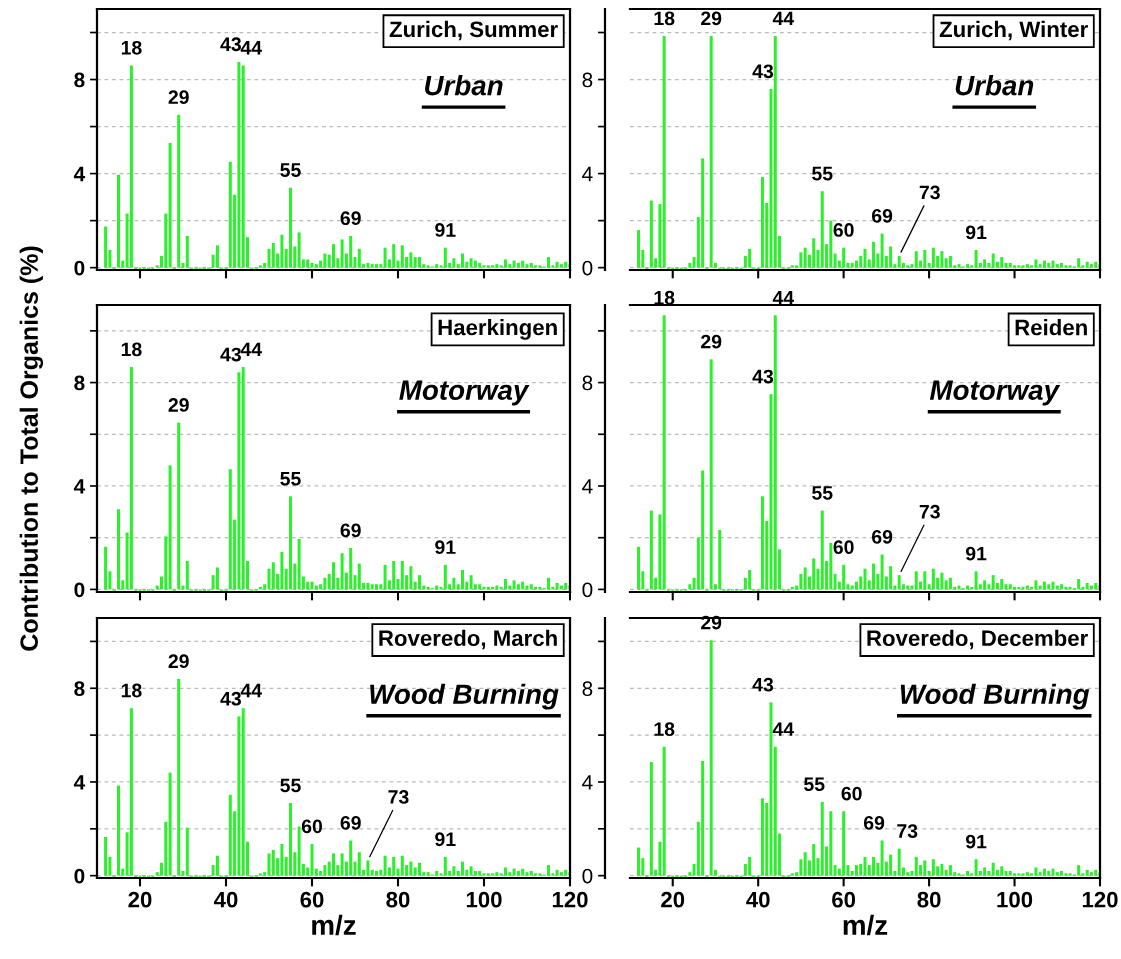  Describe the element at coordinates (1051, 327) in the screenshot. I see `chart-title: Reiden` at that location.